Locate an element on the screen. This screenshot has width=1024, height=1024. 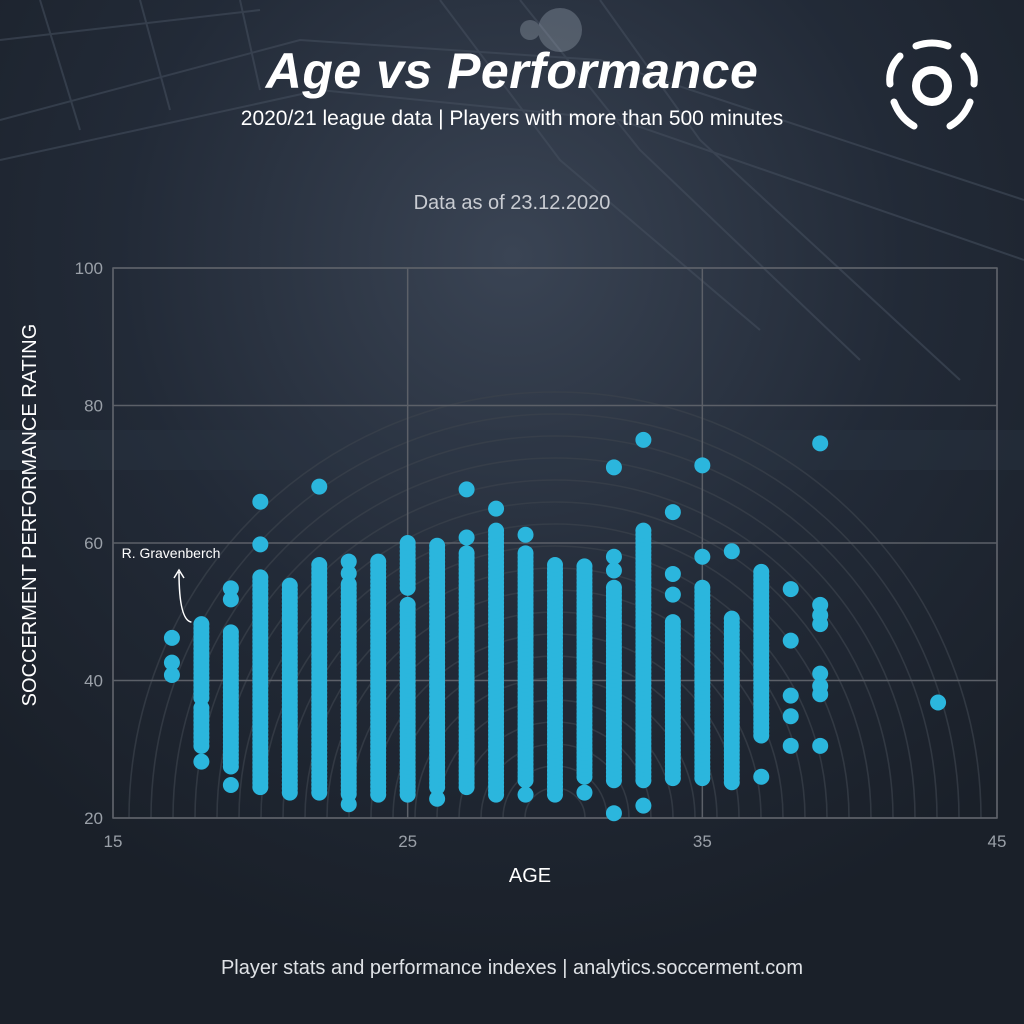
y-axis-label: SOCCERMENT PERFORMANCE RATING is located at coordinates (30, 515).